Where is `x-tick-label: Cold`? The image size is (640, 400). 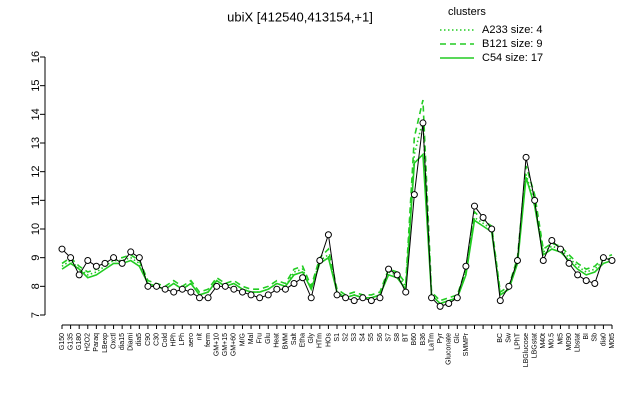 x-tick-label: Cold is located at coordinates (165, 340).